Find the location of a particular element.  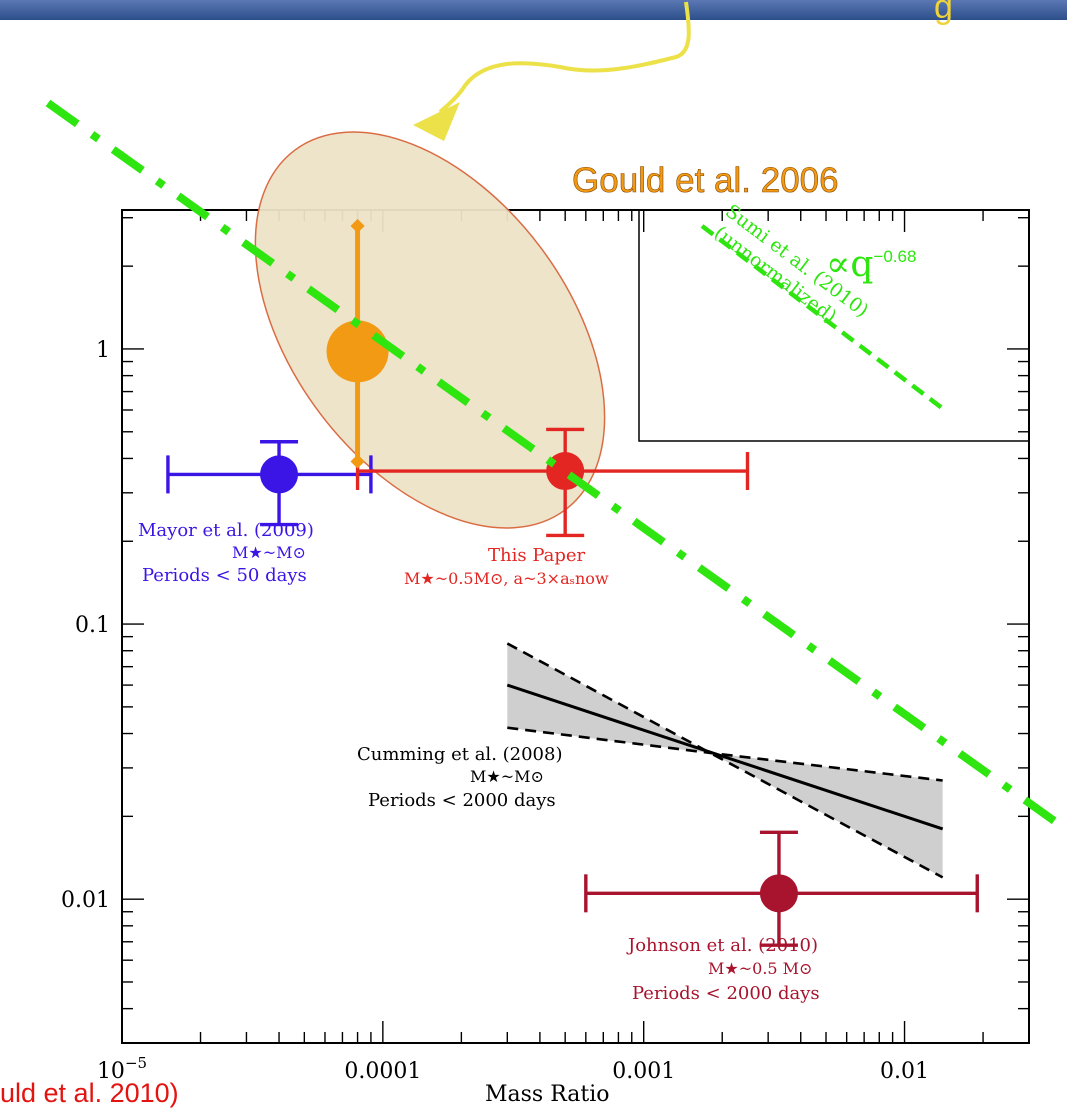

gould-ellipse is located at coordinates (430, 330).